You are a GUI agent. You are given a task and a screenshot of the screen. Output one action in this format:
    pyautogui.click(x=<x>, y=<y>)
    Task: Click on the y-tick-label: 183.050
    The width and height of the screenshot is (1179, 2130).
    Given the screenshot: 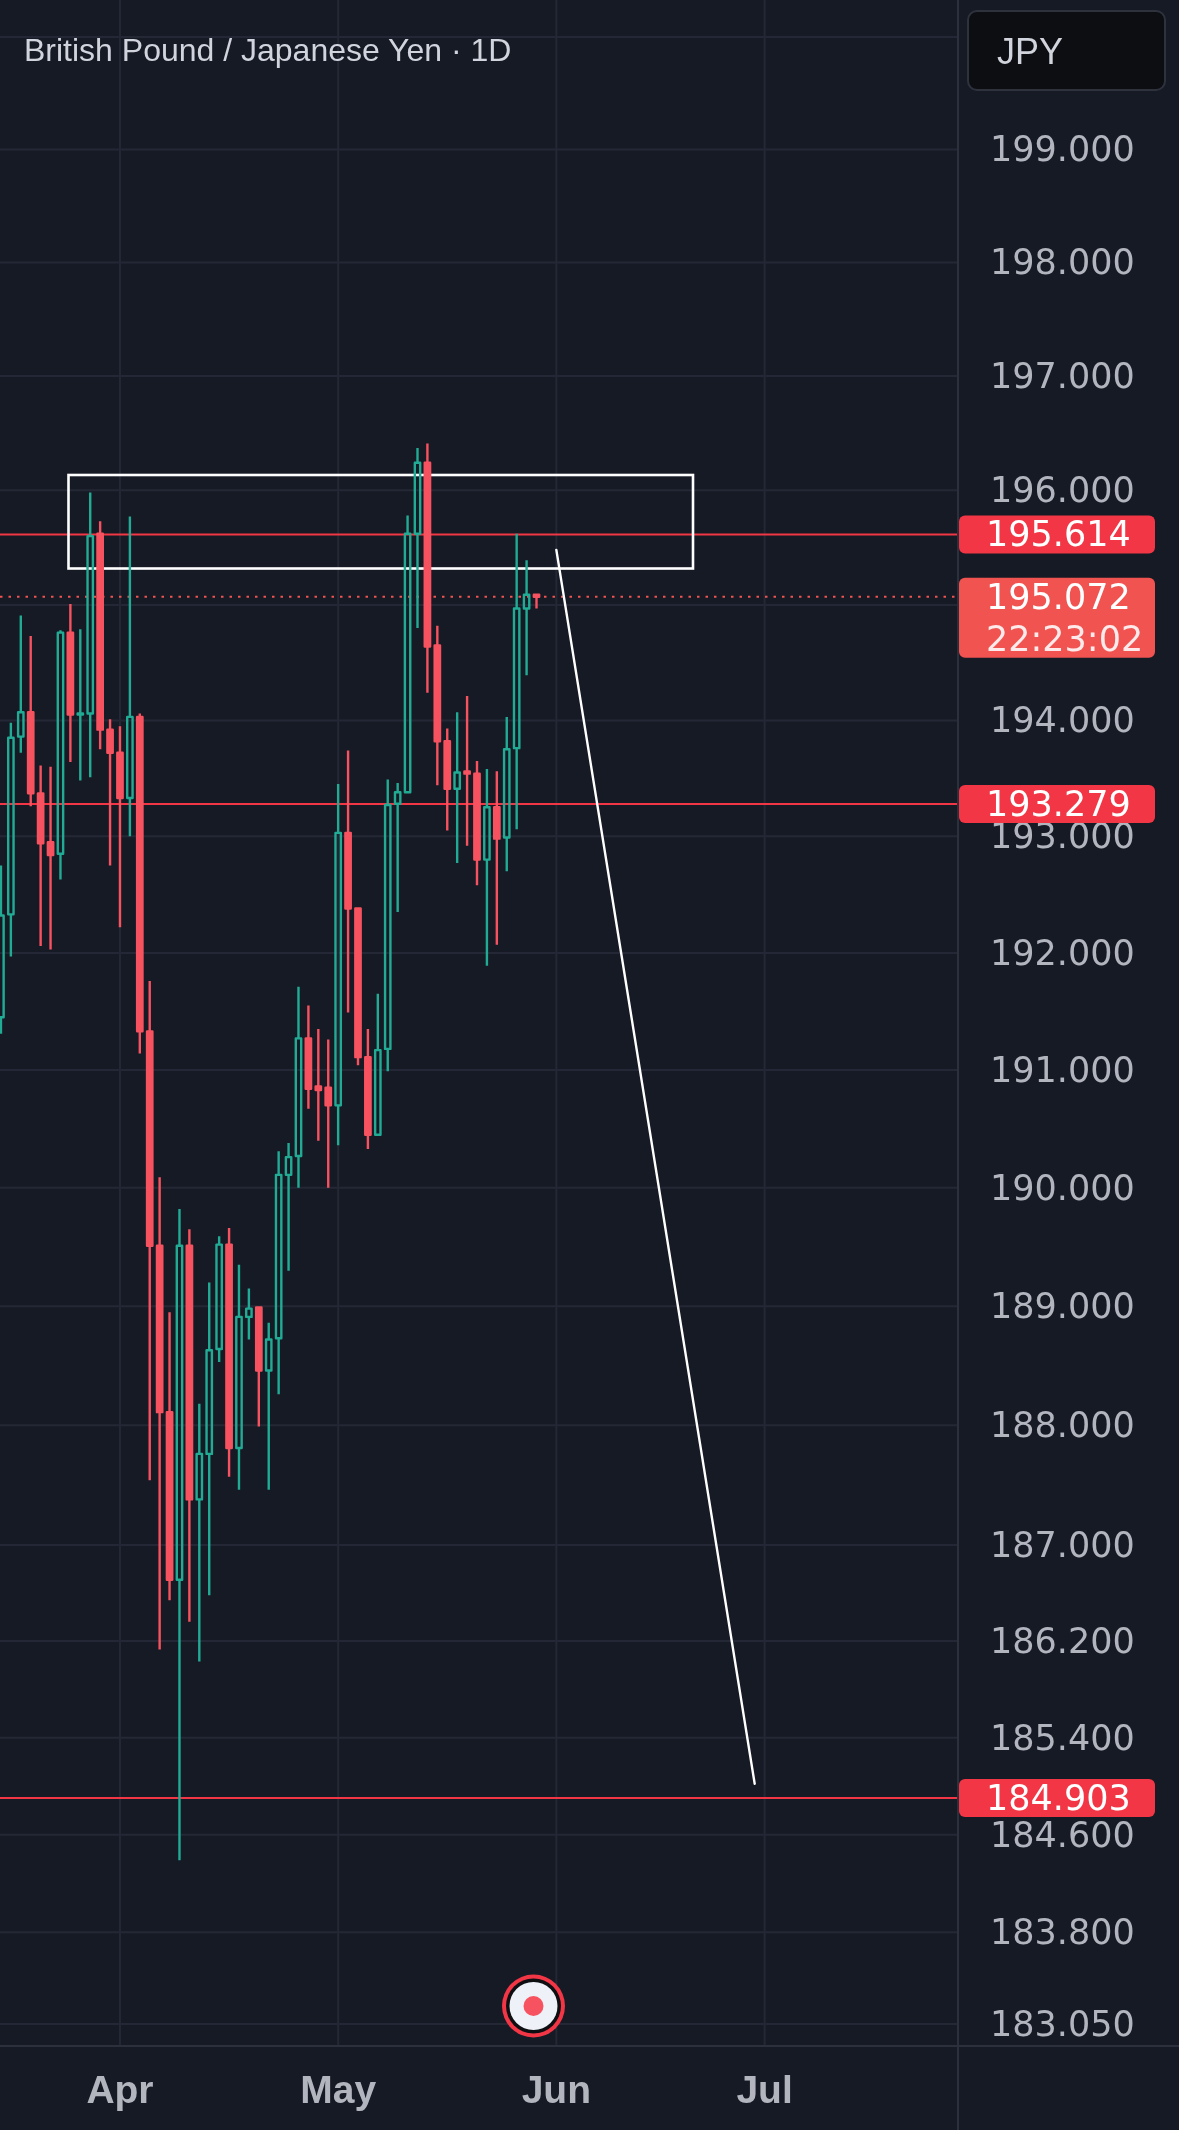 What is the action you would take?
    pyautogui.click(x=1062, y=2023)
    